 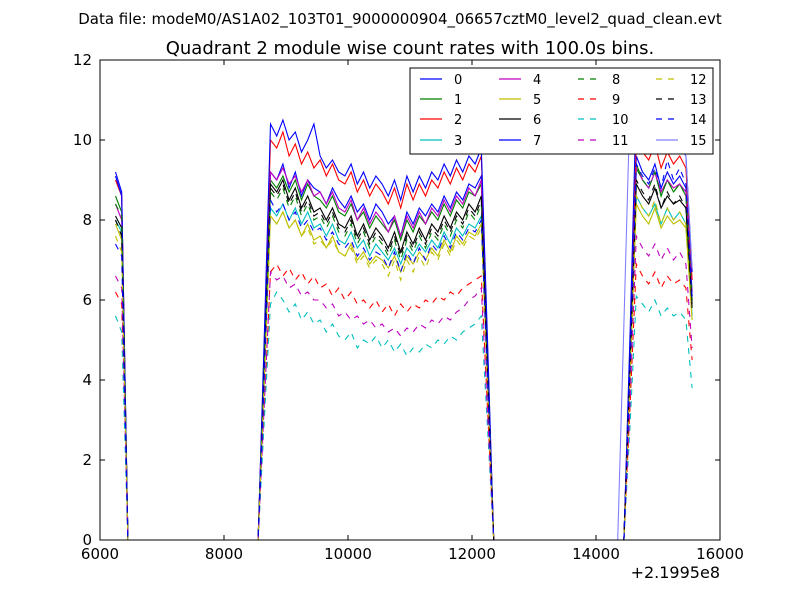 I want to click on y-tick-label: 2, so click(x=87, y=460).